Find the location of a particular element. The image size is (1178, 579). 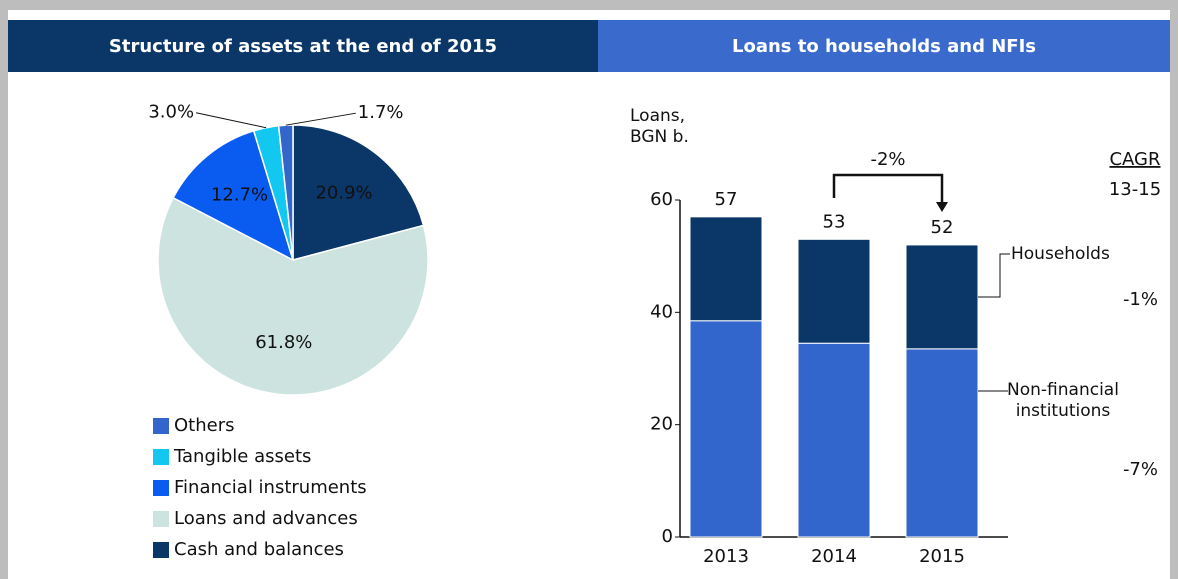

data-label: 1.7% is located at coordinates (381, 112).